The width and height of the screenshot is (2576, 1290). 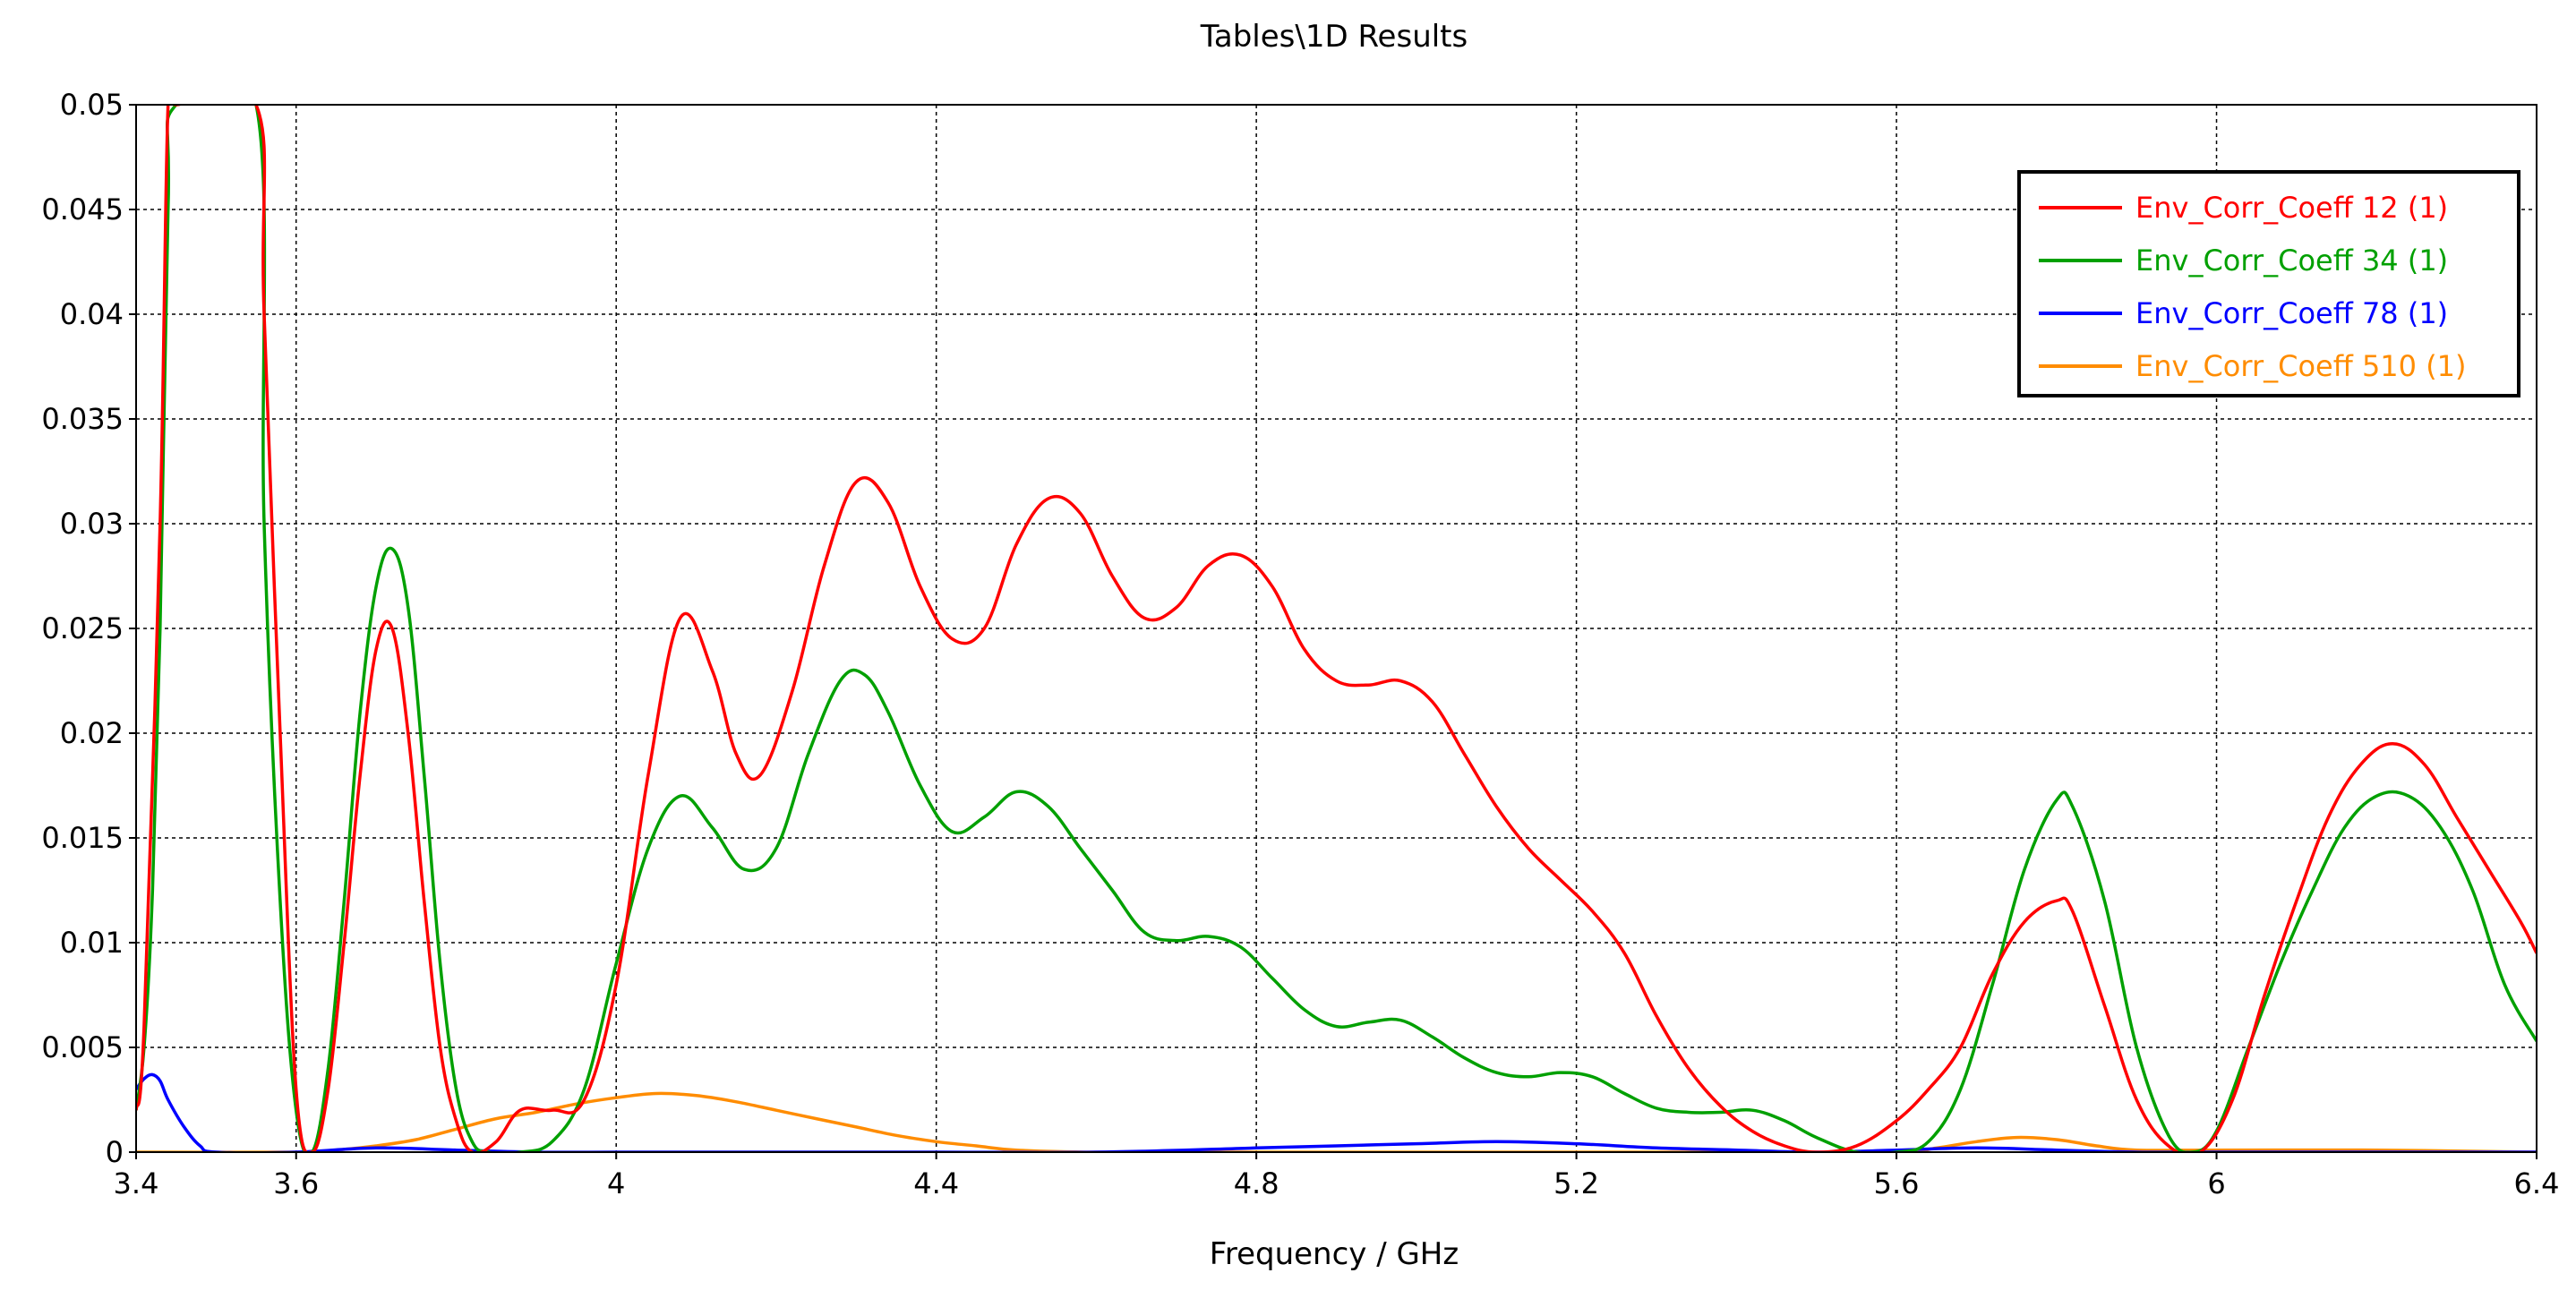 What do you see at coordinates (1257, 1183) in the screenshot?
I see `x-tick-label: 4.8` at bounding box center [1257, 1183].